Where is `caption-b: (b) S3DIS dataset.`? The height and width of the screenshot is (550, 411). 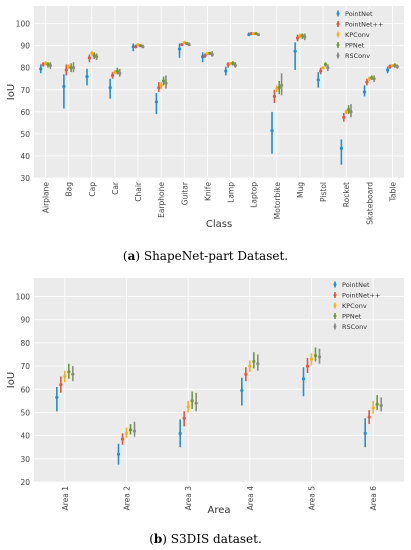 caption-b: (b) S3DIS dataset. is located at coordinates (205, 539).